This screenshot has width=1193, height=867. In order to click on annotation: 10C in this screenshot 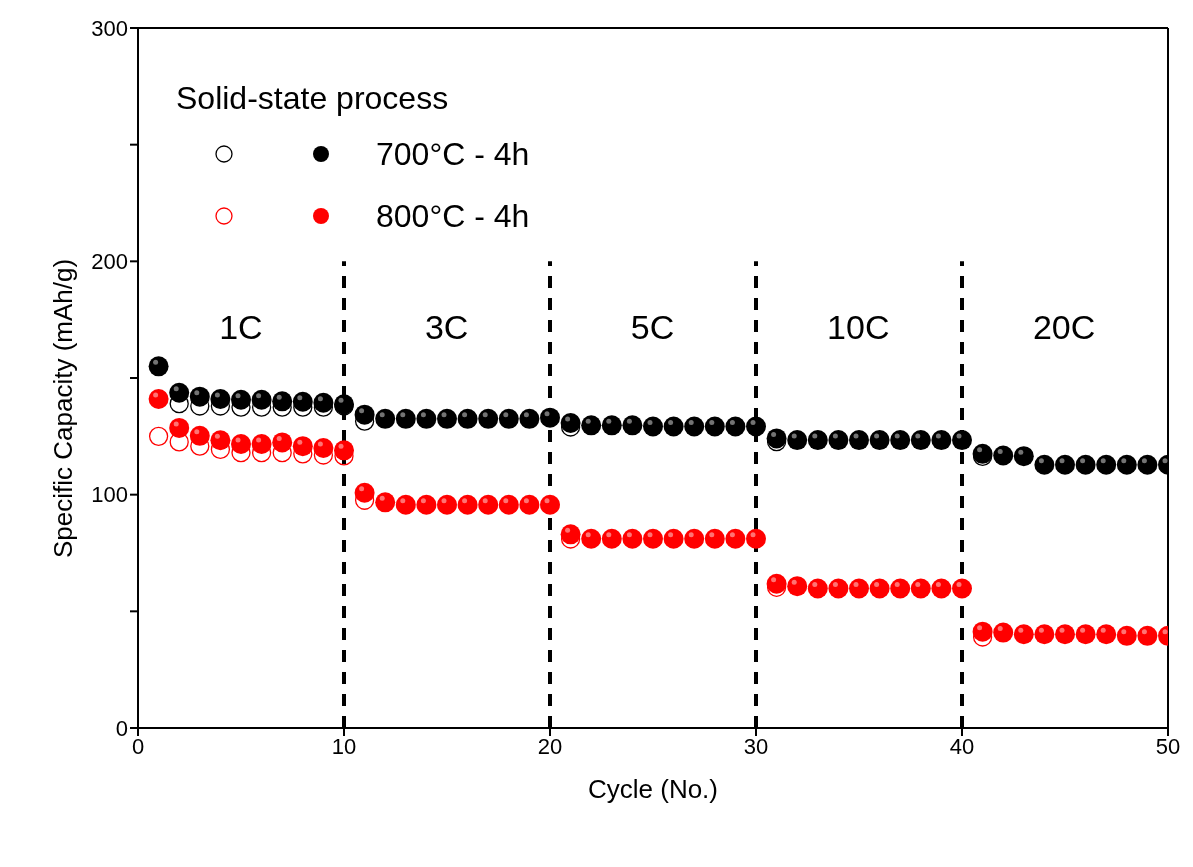, I will do `click(858, 327)`.